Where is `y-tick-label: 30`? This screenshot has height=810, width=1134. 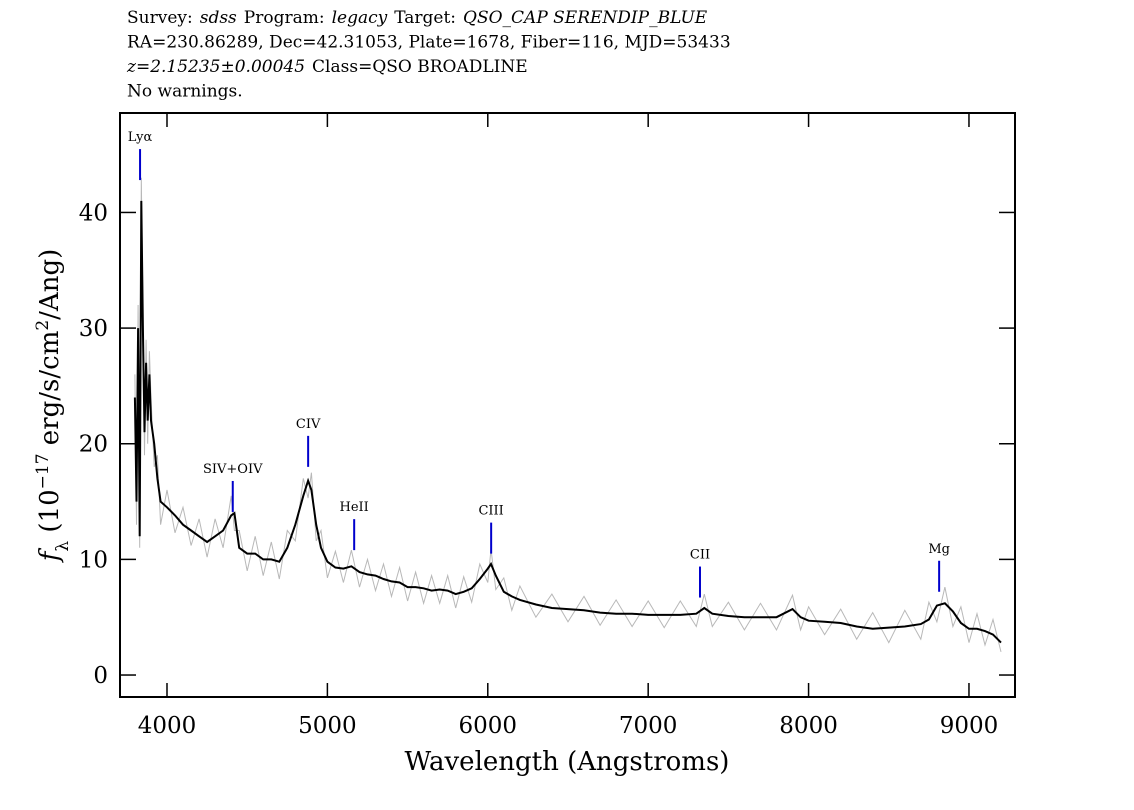
y-tick-label: 30 is located at coordinates (93, 329).